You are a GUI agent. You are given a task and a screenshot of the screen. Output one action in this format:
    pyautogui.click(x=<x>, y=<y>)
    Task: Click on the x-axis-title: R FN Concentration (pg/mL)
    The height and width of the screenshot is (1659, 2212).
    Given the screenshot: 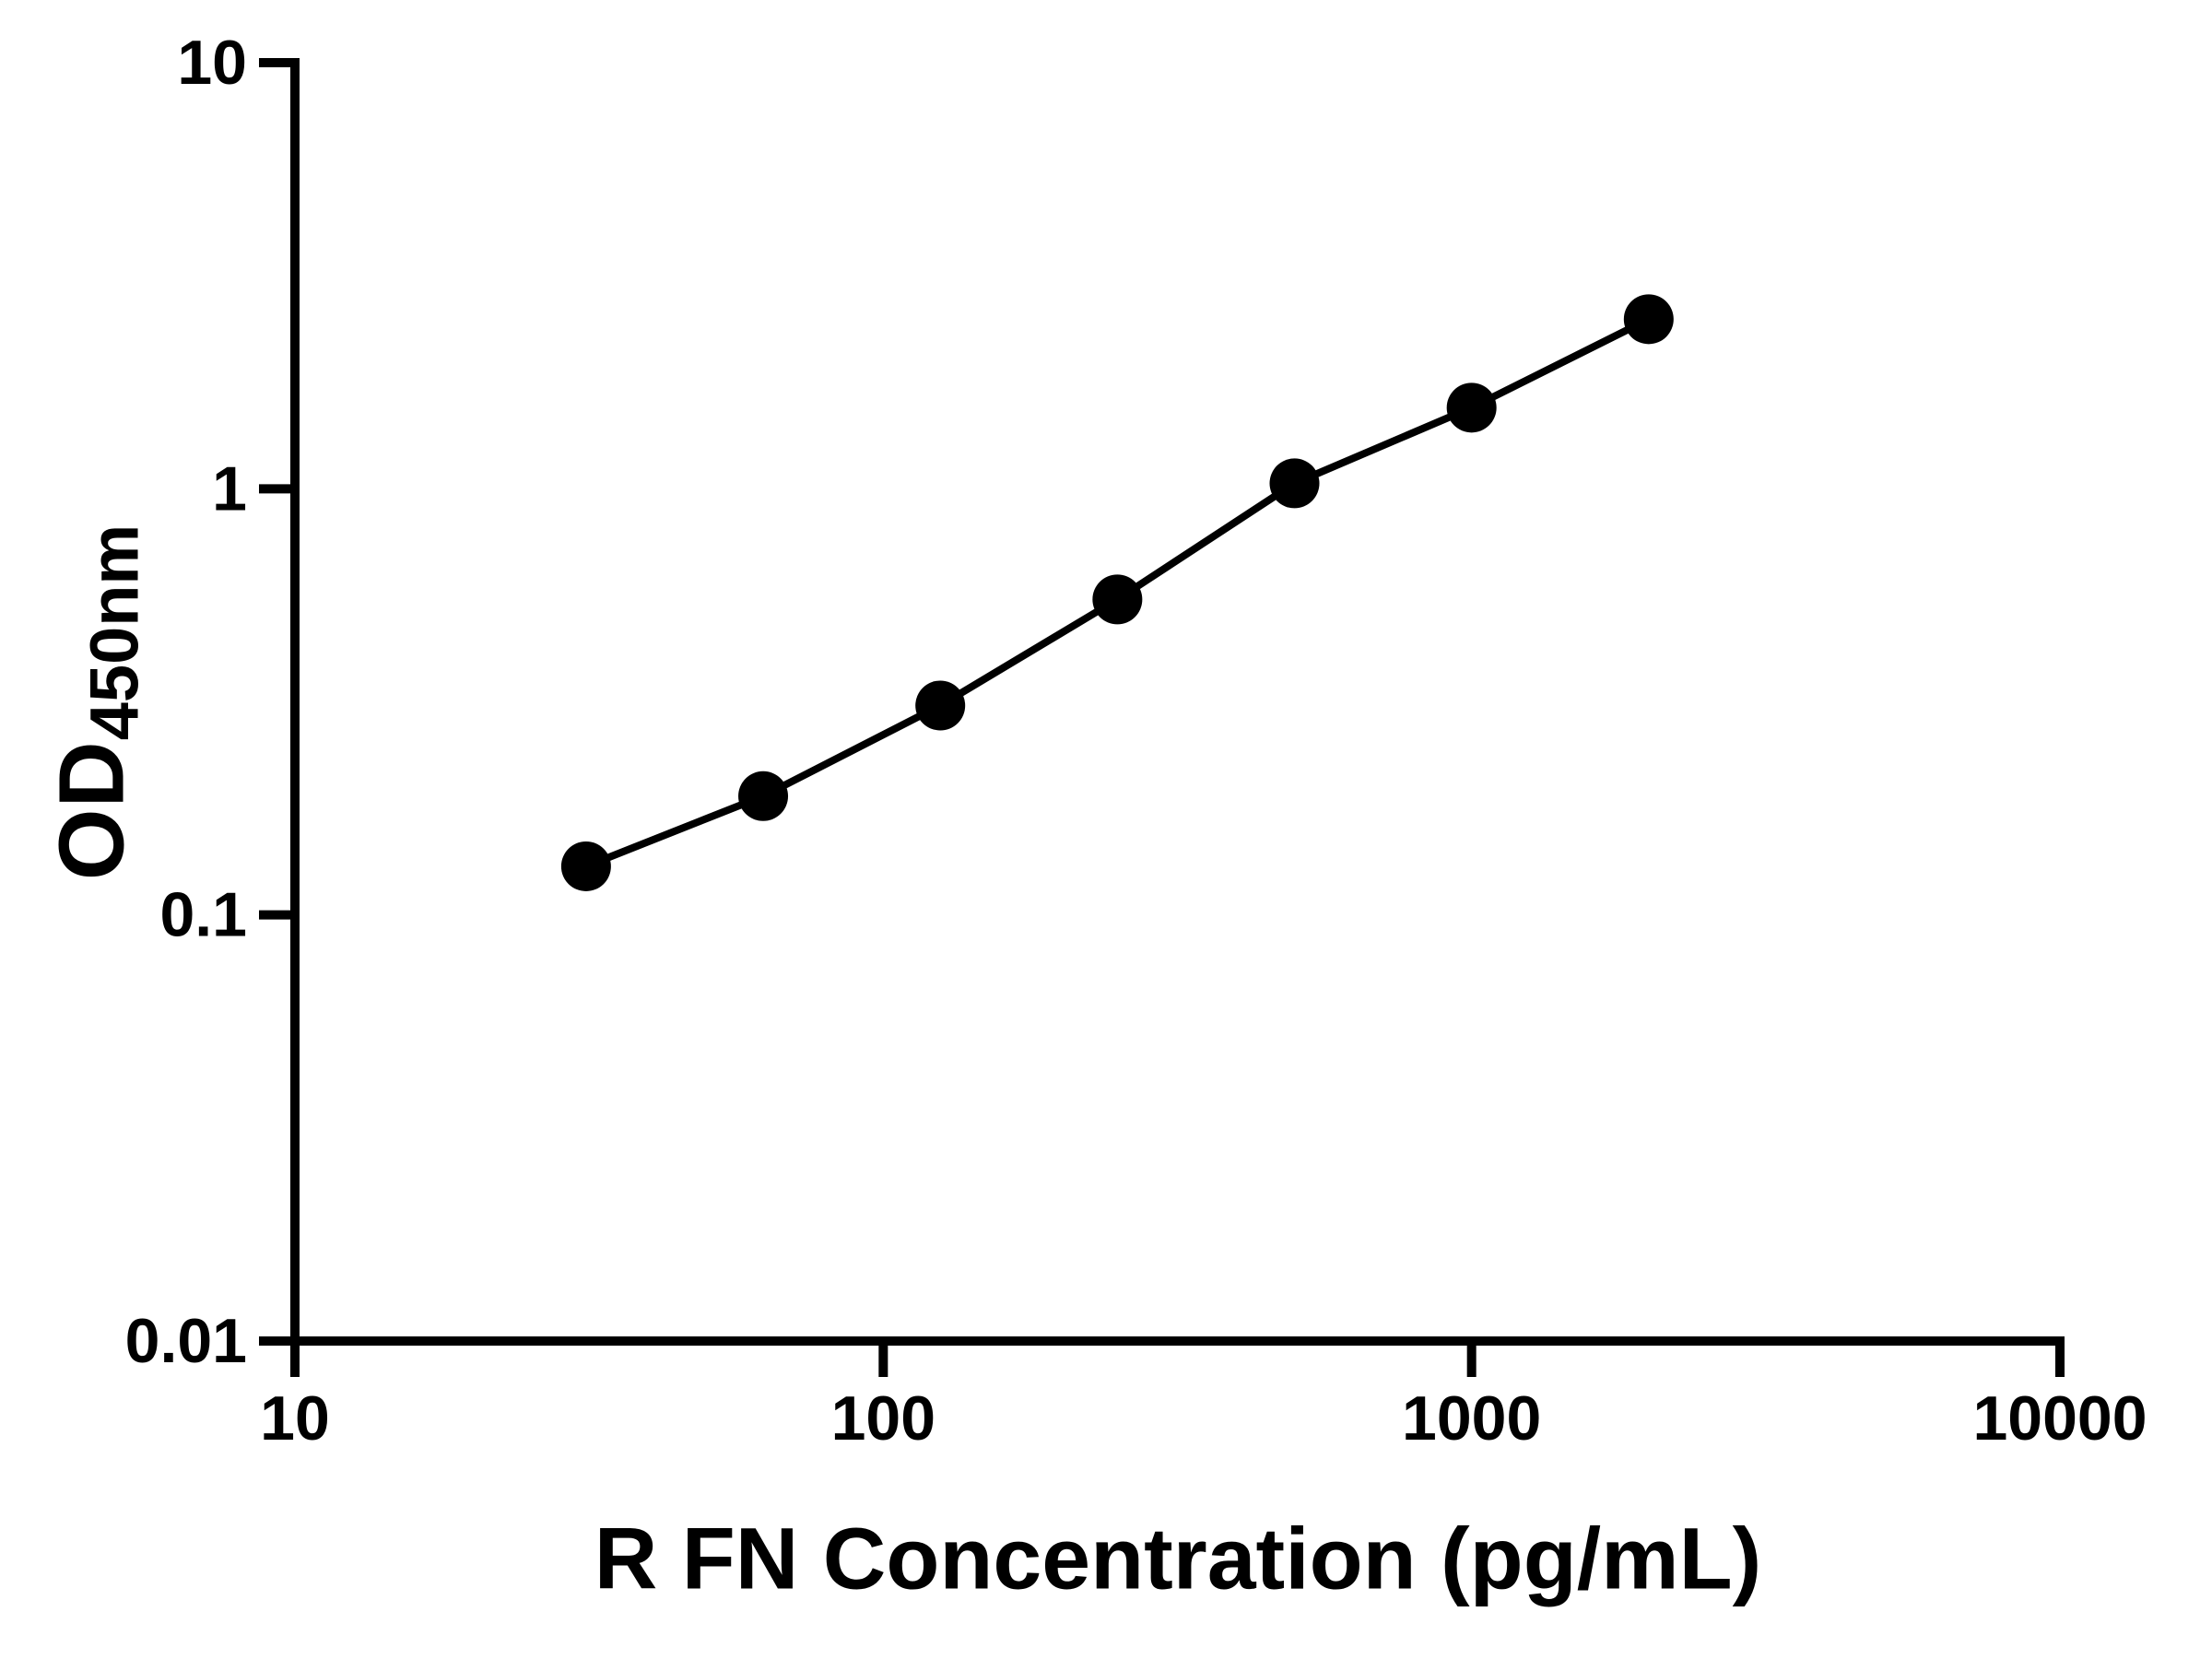 What is the action you would take?
    pyautogui.click(x=1178, y=1559)
    